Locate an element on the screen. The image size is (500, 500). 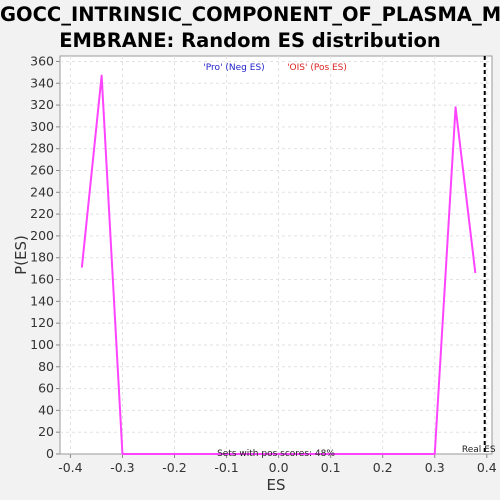
y-tick-label: 180 is located at coordinates (42, 257).